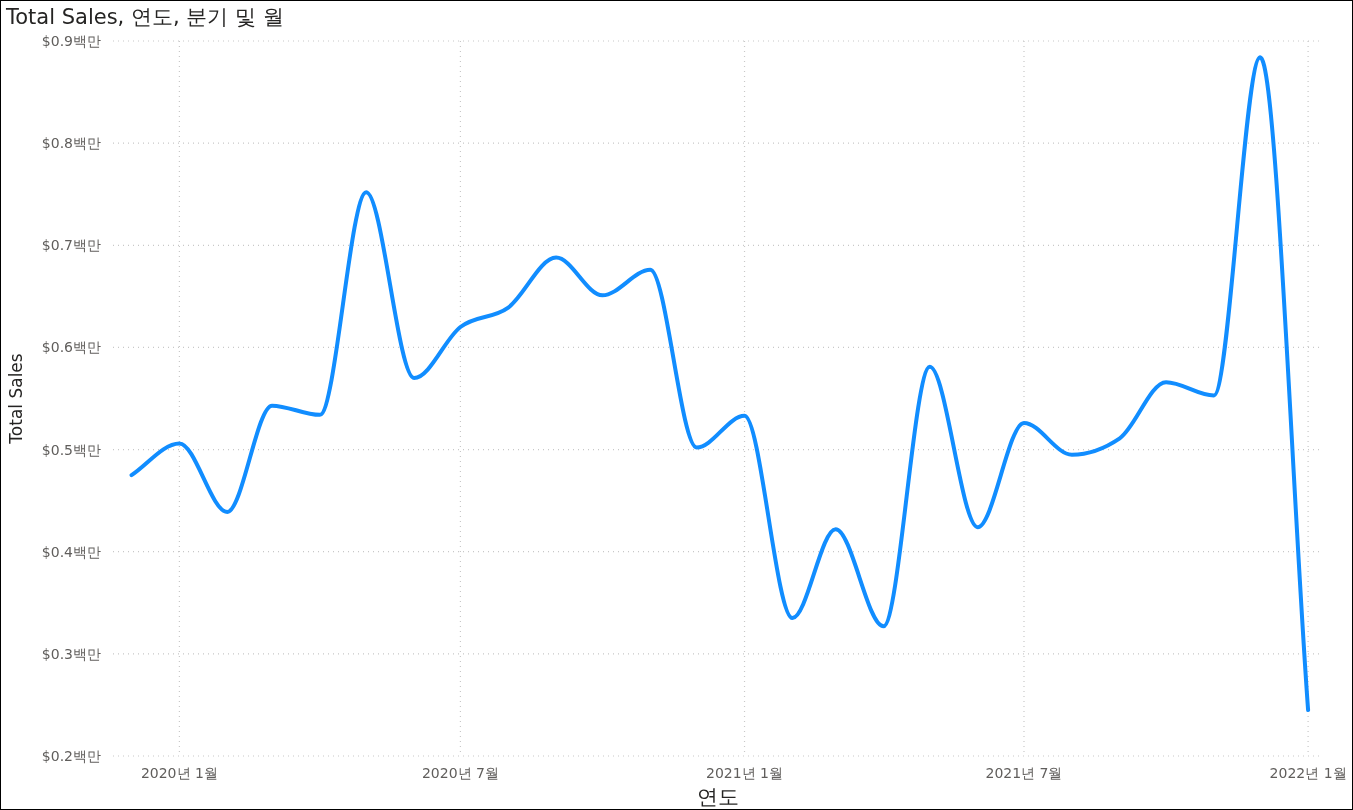  What do you see at coordinates (460, 773) in the screenshot?
I see `x-tick-label: 2020년 7월` at bounding box center [460, 773].